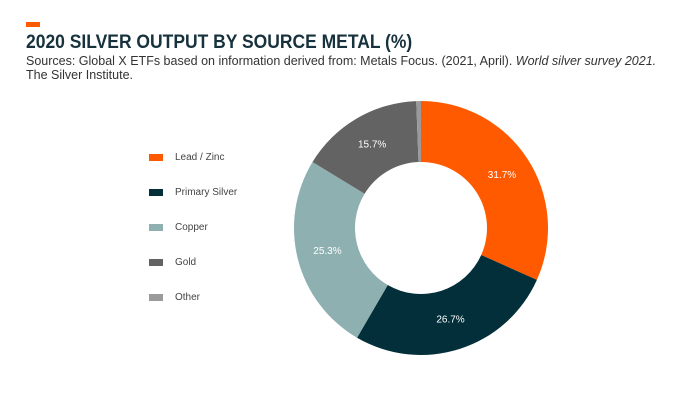 Image resolution: width=695 pixels, height=410 pixels. I want to click on donut-slice-gold, so click(365, 147).